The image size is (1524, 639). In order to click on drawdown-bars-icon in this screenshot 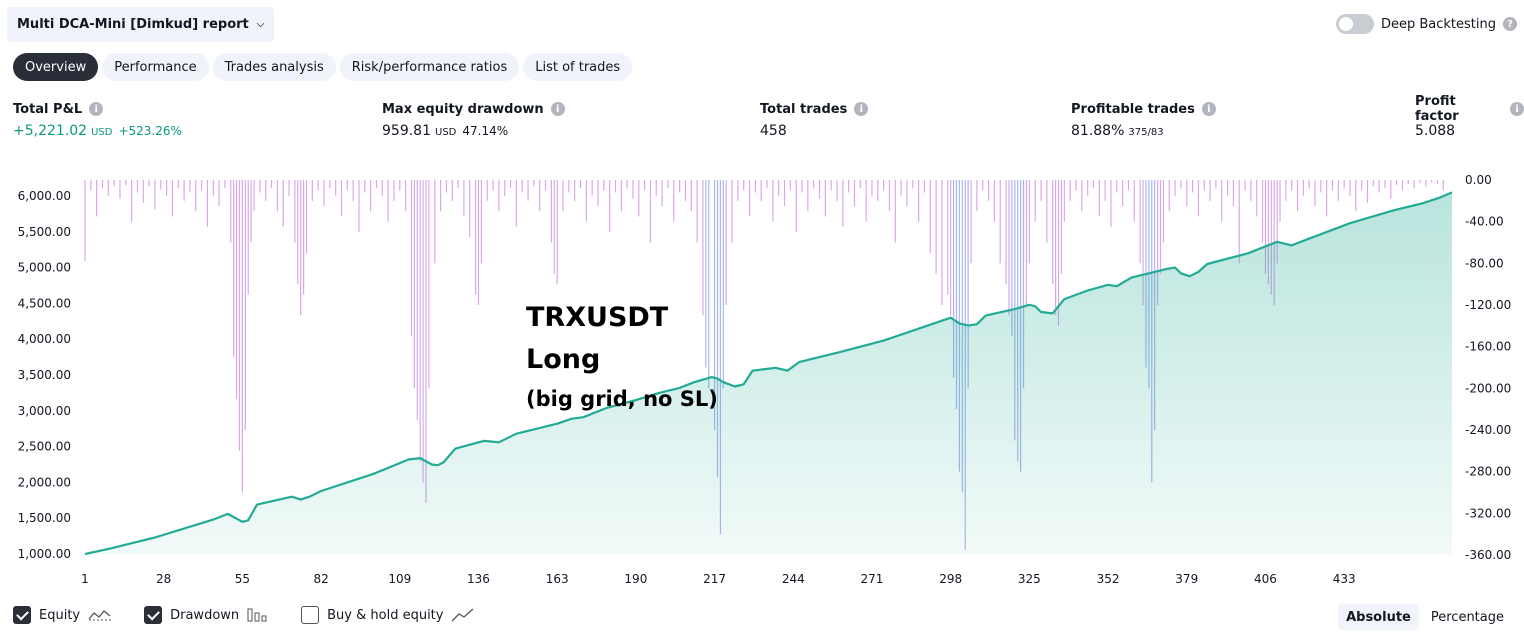, I will do `click(257, 615)`.